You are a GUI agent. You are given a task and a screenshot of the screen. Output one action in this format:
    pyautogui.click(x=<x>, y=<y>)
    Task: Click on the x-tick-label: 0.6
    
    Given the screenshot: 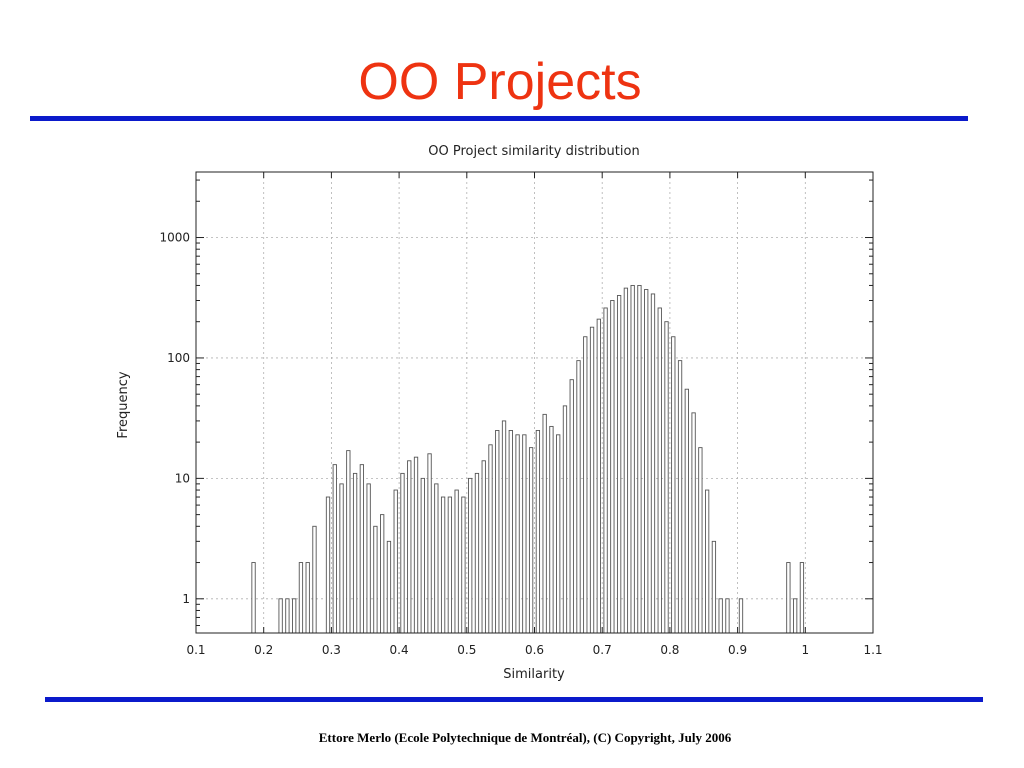 What is the action you would take?
    pyautogui.click(x=534, y=650)
    